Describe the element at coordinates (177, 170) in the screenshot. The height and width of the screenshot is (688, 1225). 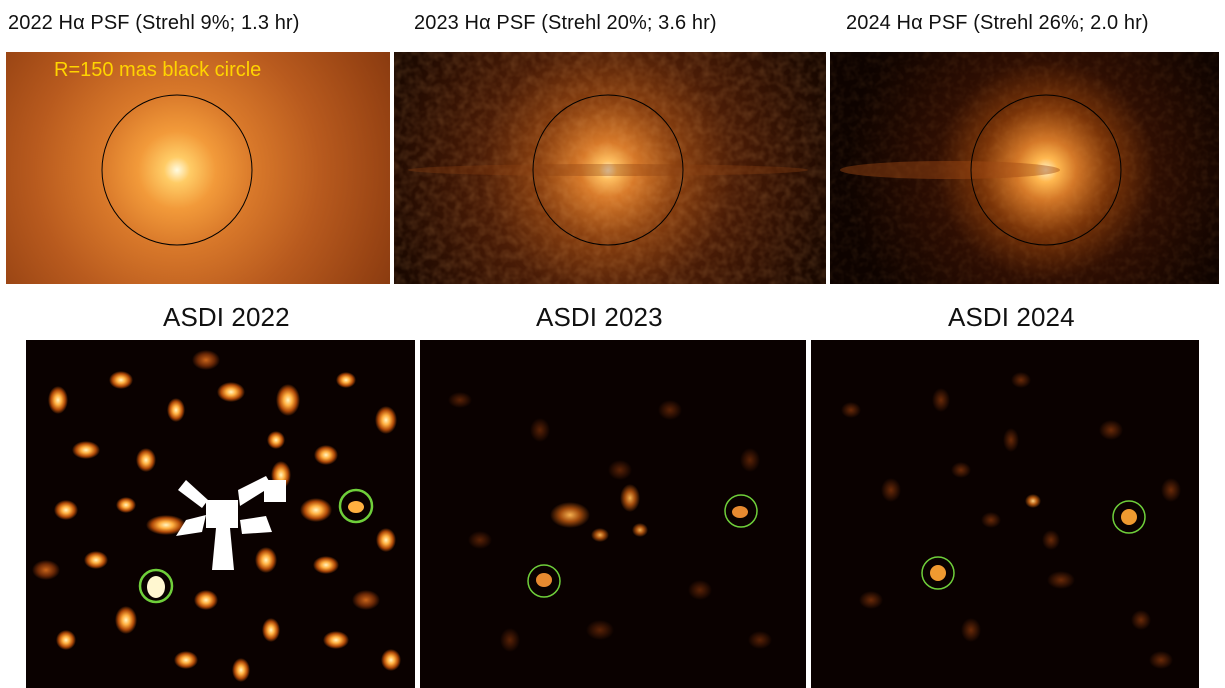
I see `psf-ring-2022` at that location.